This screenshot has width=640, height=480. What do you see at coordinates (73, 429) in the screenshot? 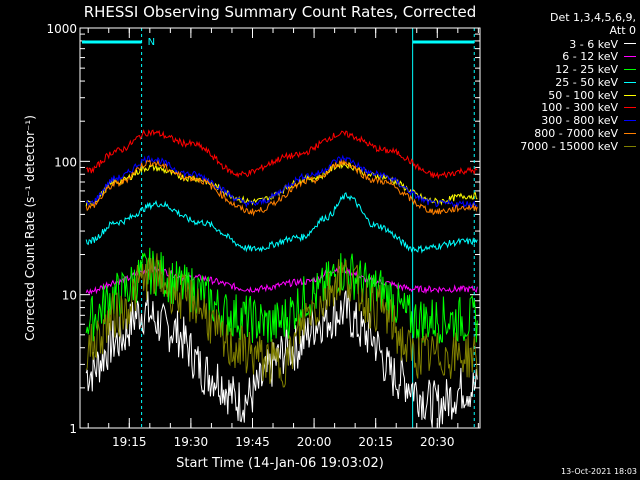
I see `y-tick-label: 1` at bounding box center [73, 429].